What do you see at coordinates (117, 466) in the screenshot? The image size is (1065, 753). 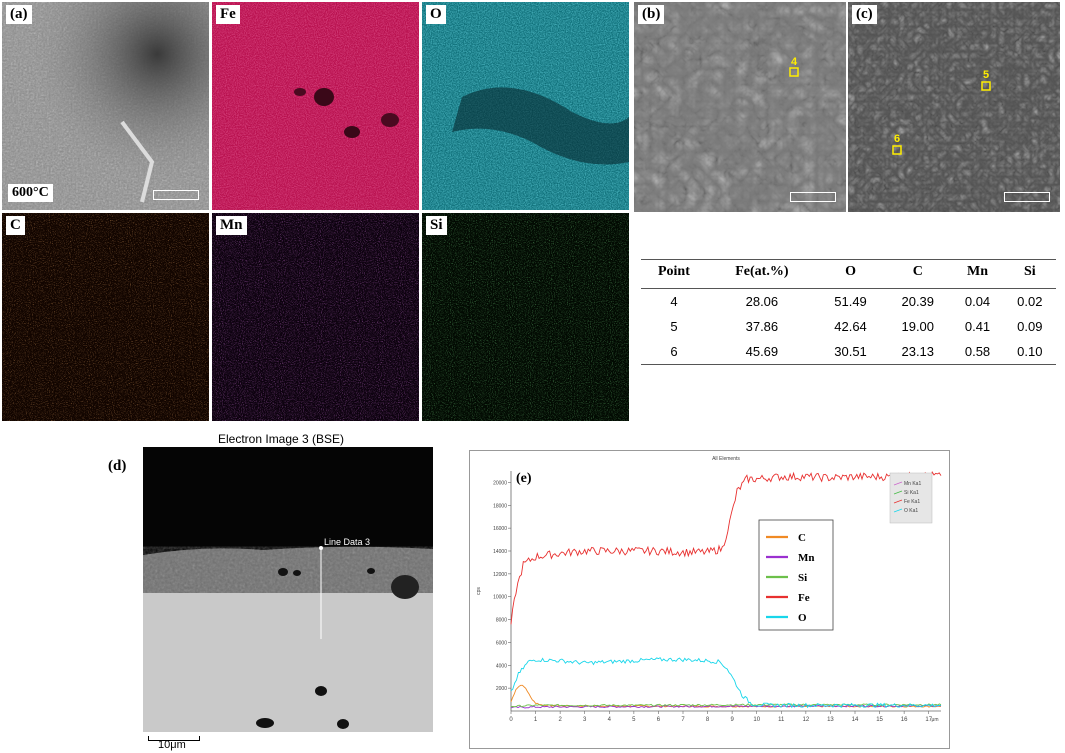 I see `panel-label-d: (d)` at bounding box center [117, 466].